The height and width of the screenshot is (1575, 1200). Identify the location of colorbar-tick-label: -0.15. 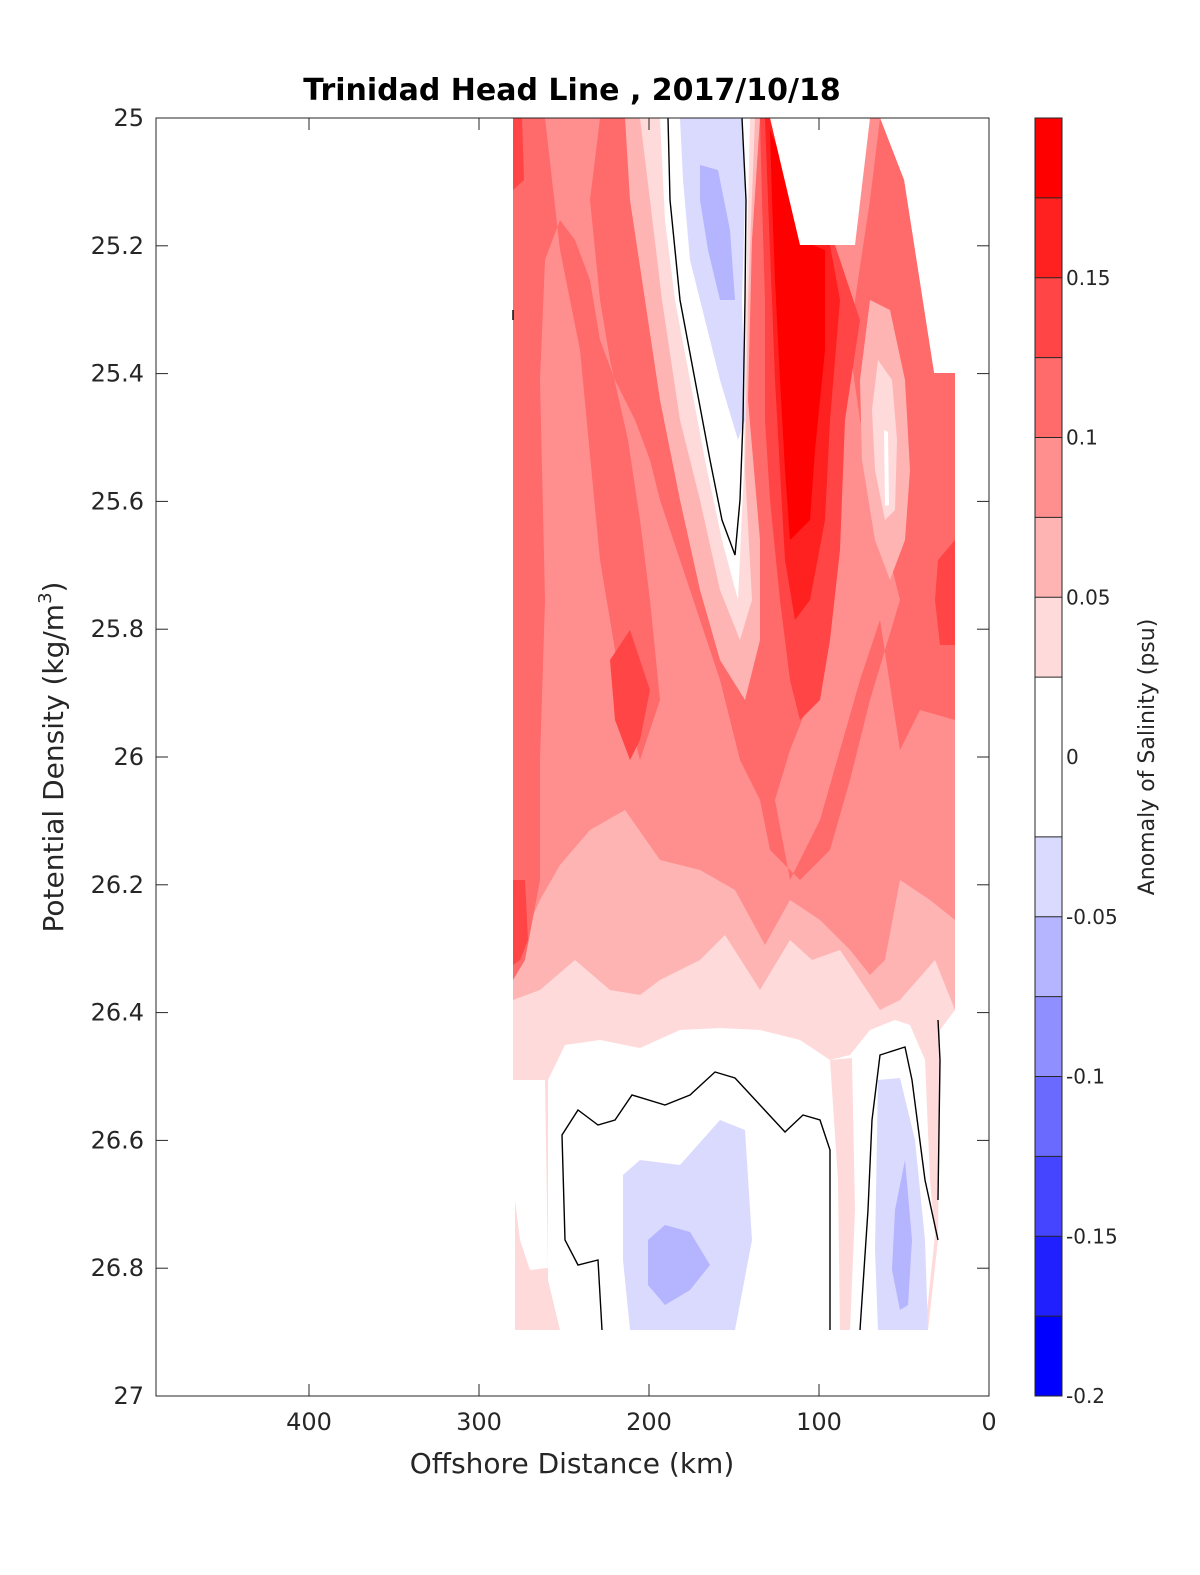
(1092, 1236).